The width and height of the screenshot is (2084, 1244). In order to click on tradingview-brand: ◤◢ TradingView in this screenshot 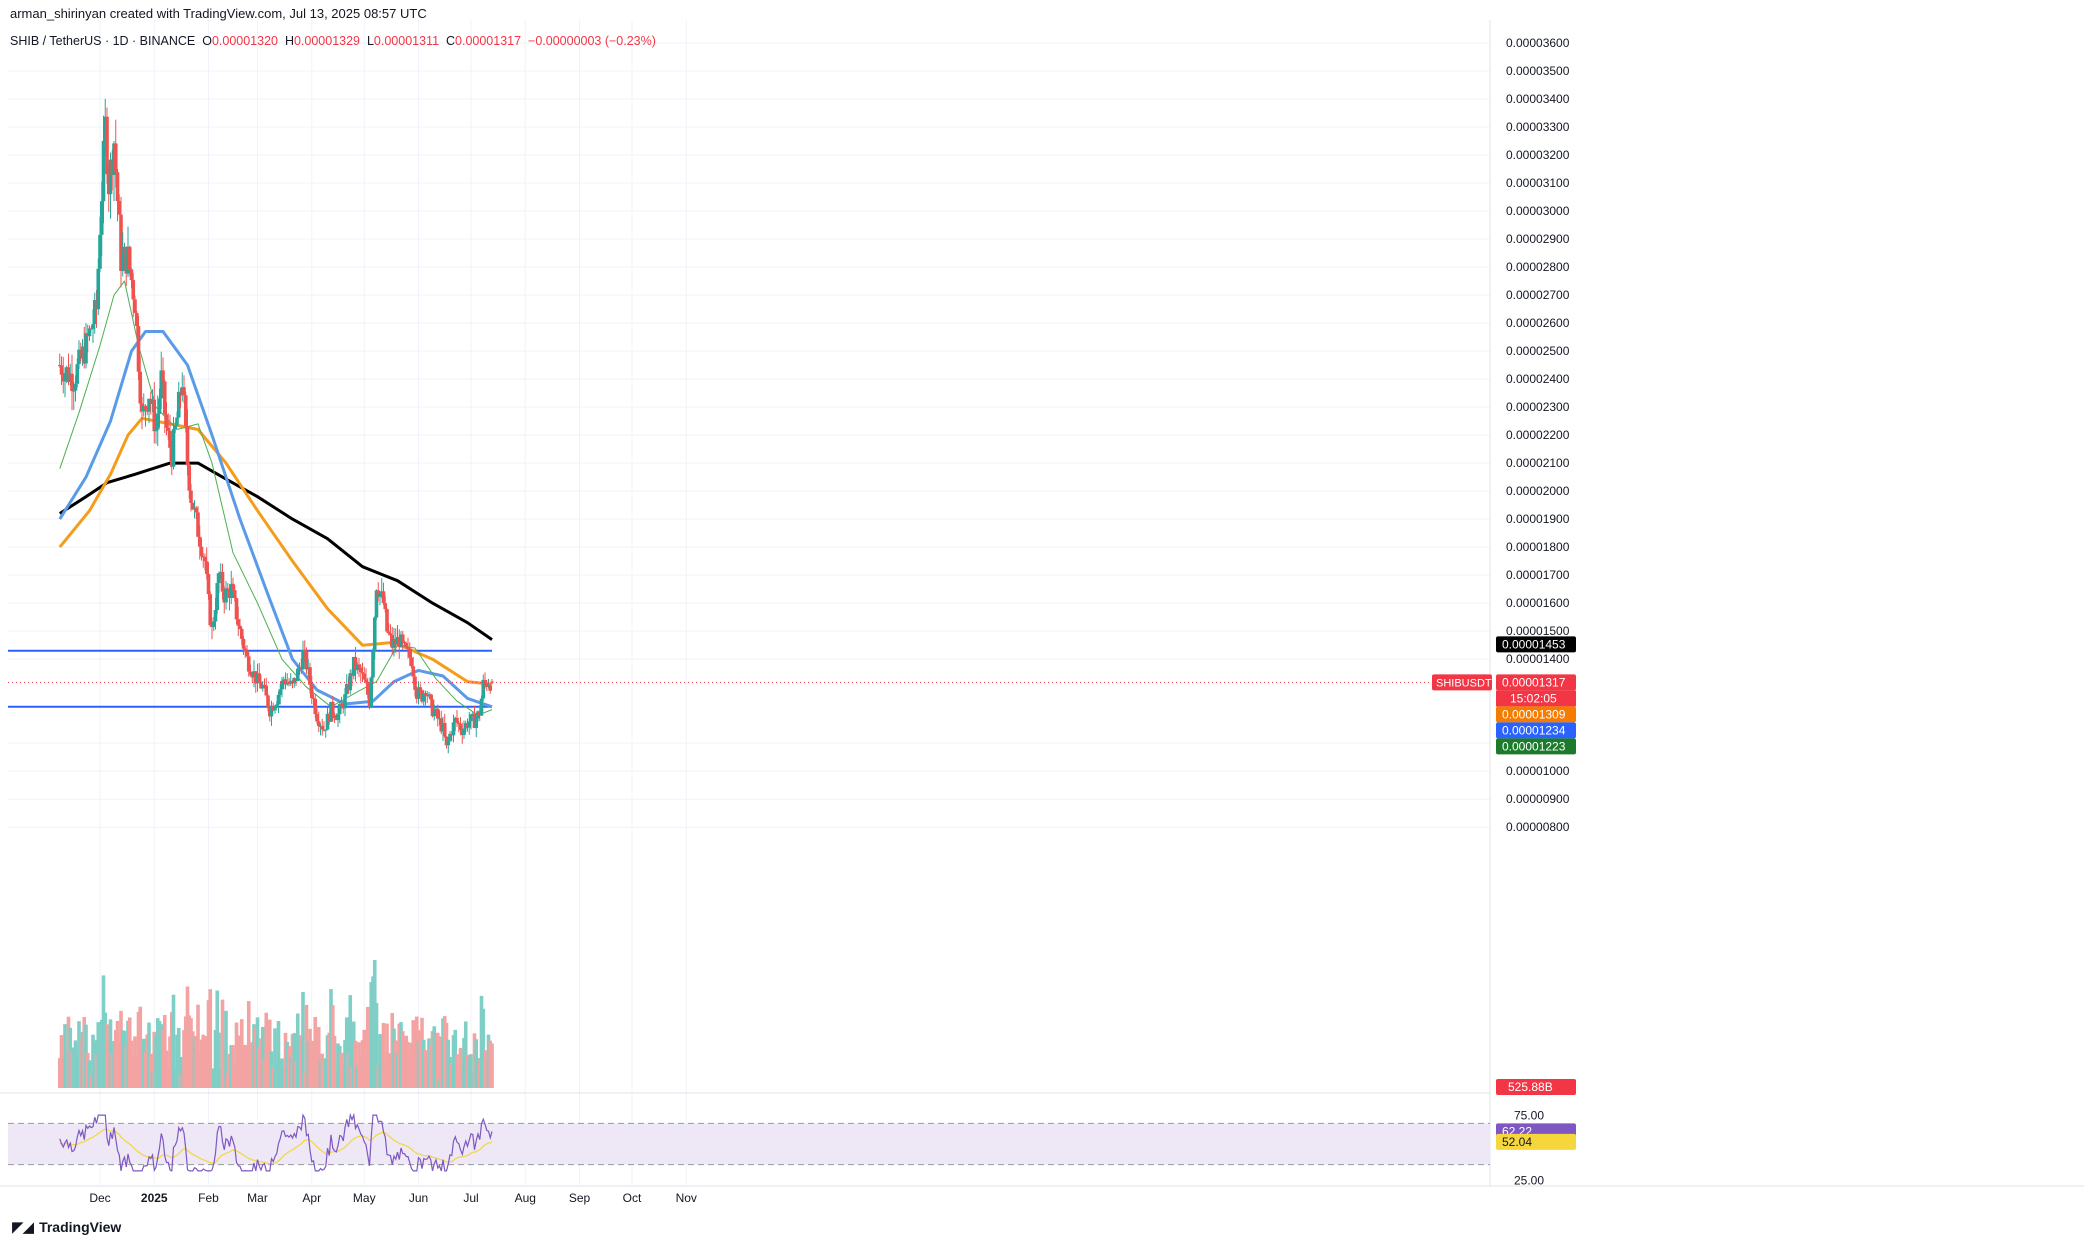, I will do `click(66, 1227)`.